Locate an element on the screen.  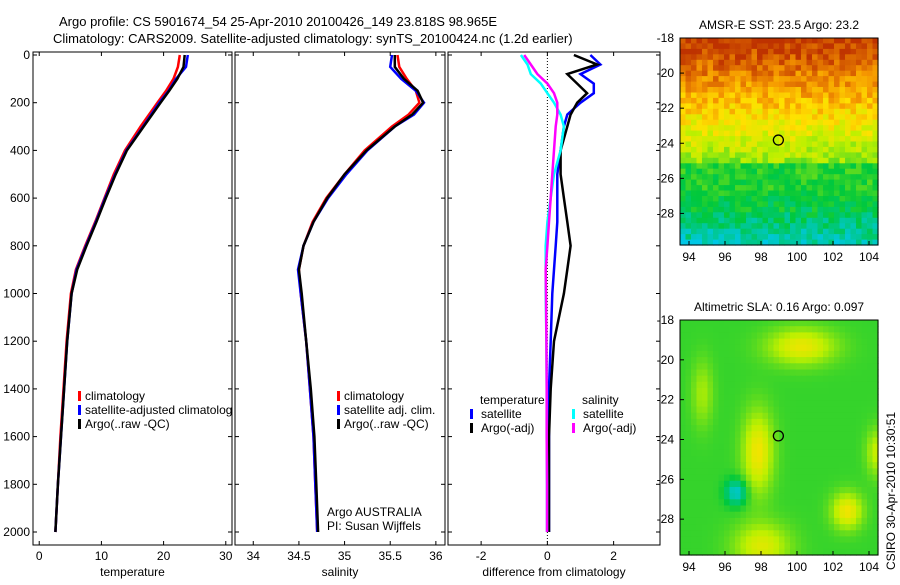
legend-label: Argo(-adj) is located at coordinates (609, 428).